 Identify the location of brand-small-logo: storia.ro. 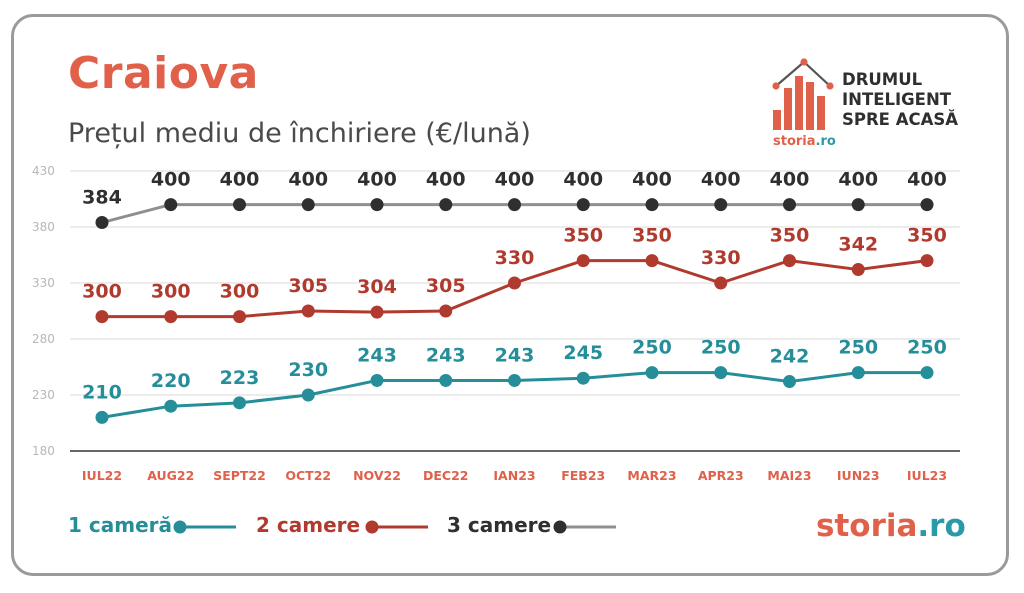
(804, 141).